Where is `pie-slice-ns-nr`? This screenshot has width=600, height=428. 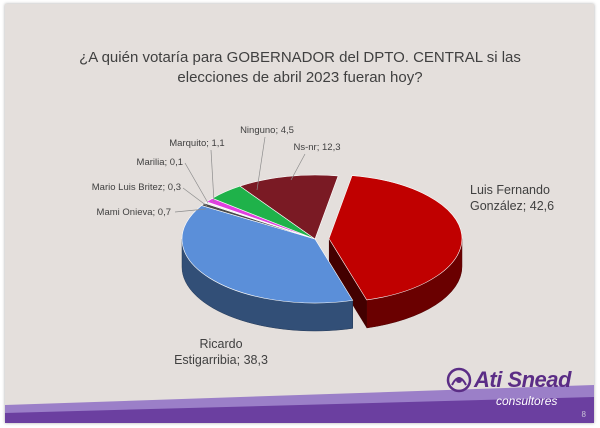
pie-slice-ns-nr is located at coordinates (289, 207).